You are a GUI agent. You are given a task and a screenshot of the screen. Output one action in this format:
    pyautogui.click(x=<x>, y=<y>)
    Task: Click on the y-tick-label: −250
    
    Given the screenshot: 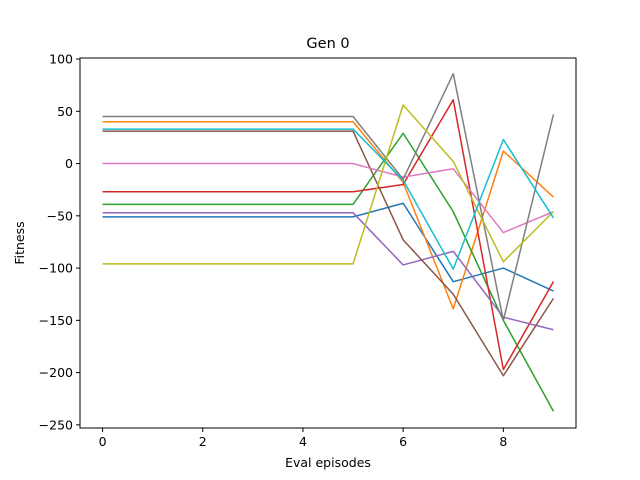 What is the action you would take?
    pyautogui.click(x=56, y=424)
    